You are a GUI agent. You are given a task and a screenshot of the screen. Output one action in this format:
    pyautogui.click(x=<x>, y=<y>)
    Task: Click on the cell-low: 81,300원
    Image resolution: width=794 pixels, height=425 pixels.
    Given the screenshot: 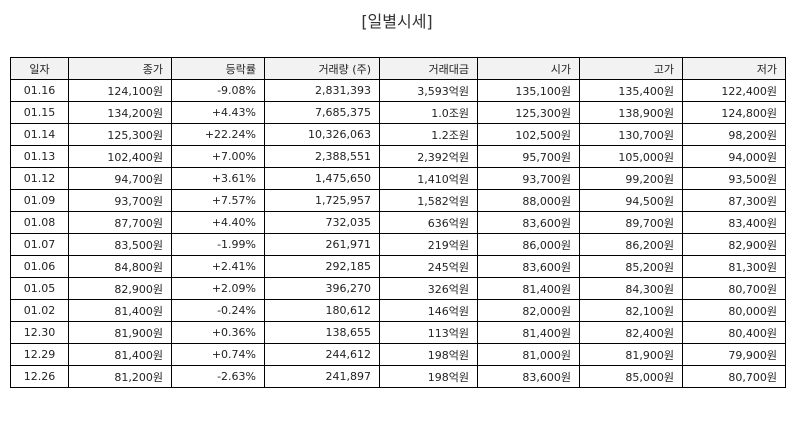 What is the action you would take?
    pyautogui.click(x=734, y=266)
    